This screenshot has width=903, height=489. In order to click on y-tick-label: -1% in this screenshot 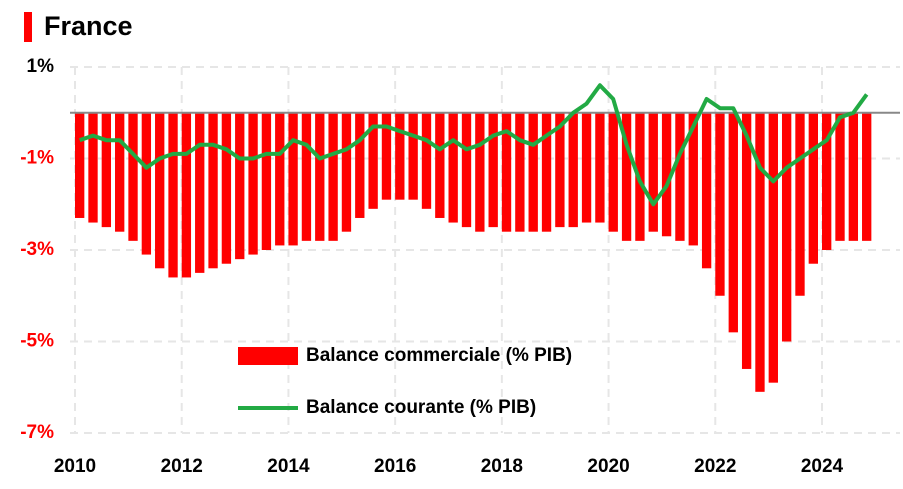, I will do `click(37, 158)`.